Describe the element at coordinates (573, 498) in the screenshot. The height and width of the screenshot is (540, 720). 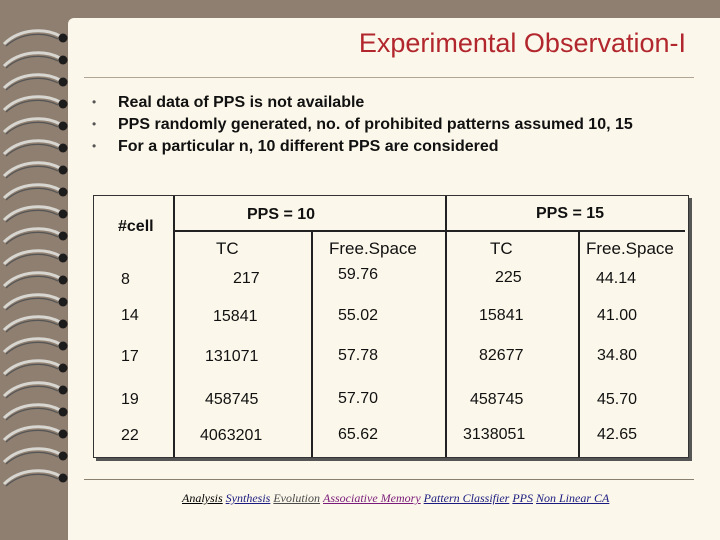
I see `footer-link-non-linear-ca: Non Linear CA` at that location.